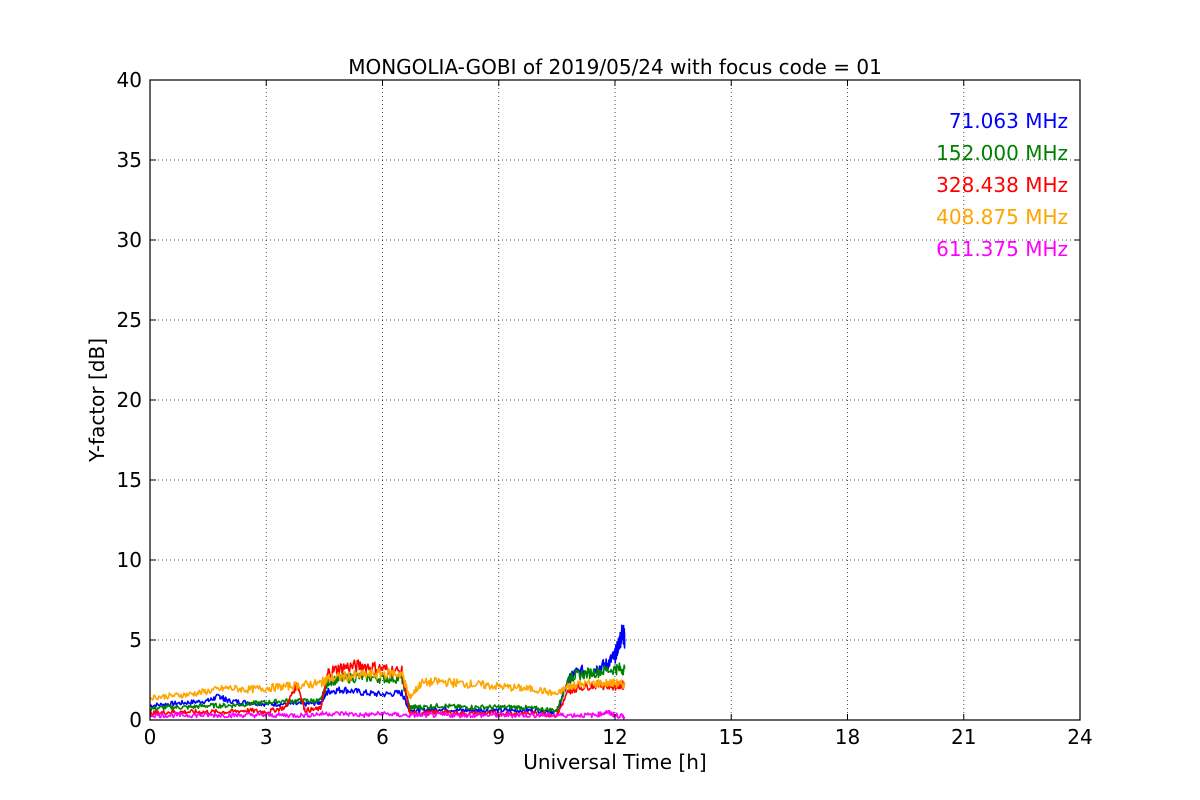  Describe the element at coordinates (129, 480) in the screenshot. I see `y-tick-label: 15` at that location.